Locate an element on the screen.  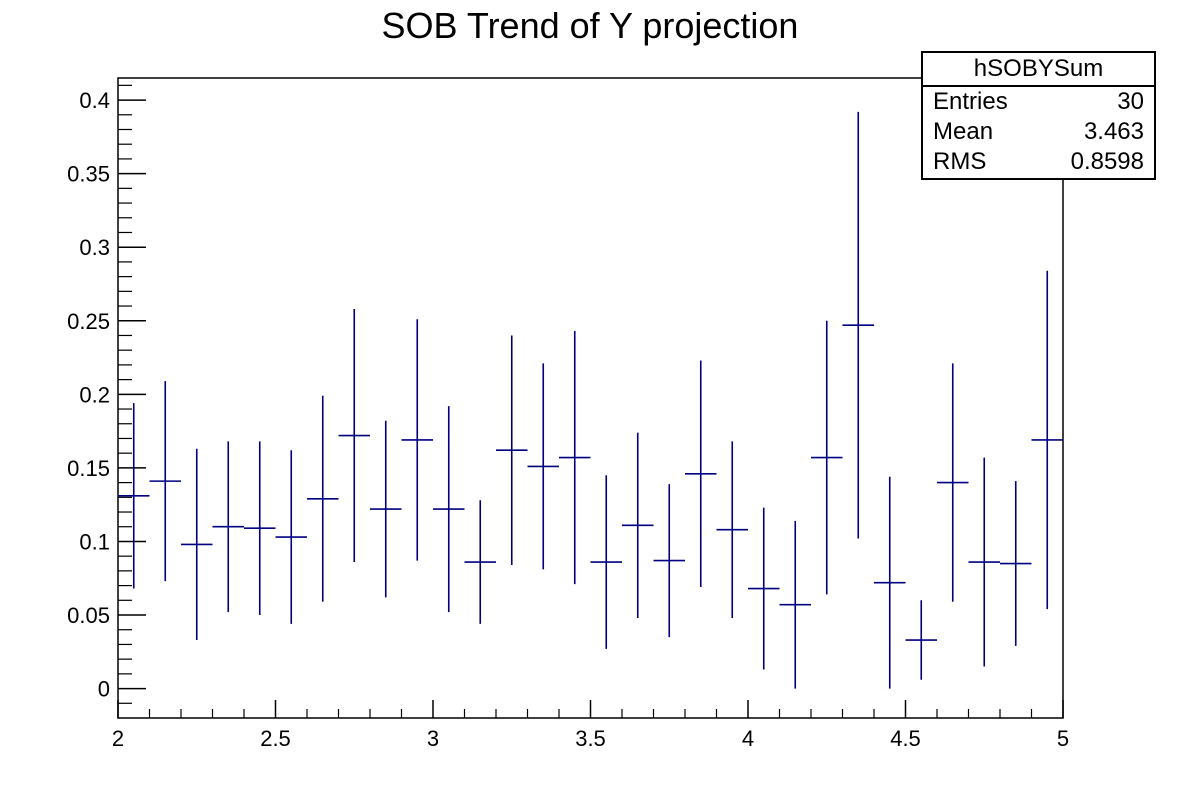
y-tick-label: 0.1 is located at coordinates (94, 541).